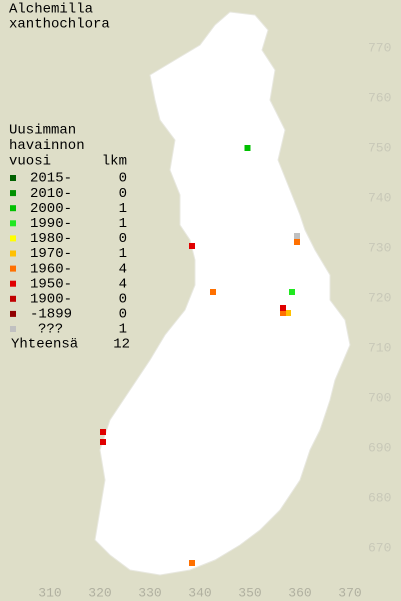  What do you see at coordinates (42, 131) in the screenshot?
I see `legend-heading: Uusimman` at bounding box center [42, 131].